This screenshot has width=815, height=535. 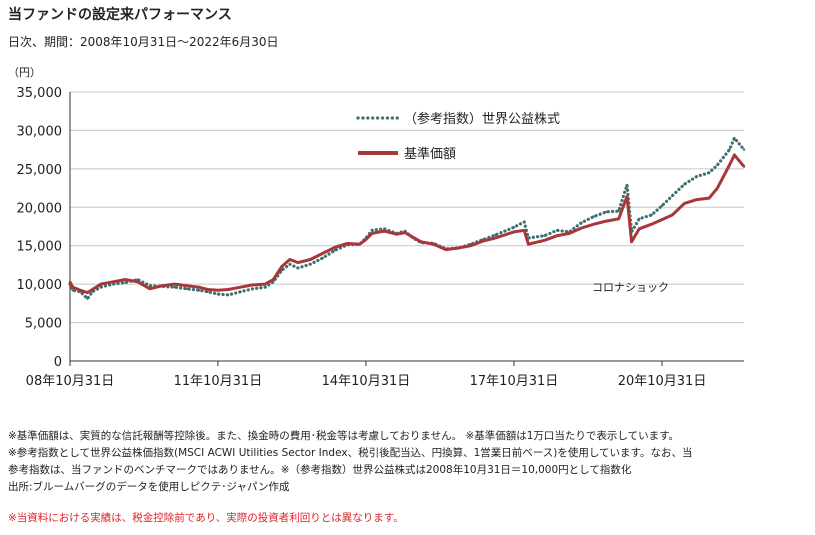 I want to click on y-tick-label: 10,000, so click(x=40, y=285).